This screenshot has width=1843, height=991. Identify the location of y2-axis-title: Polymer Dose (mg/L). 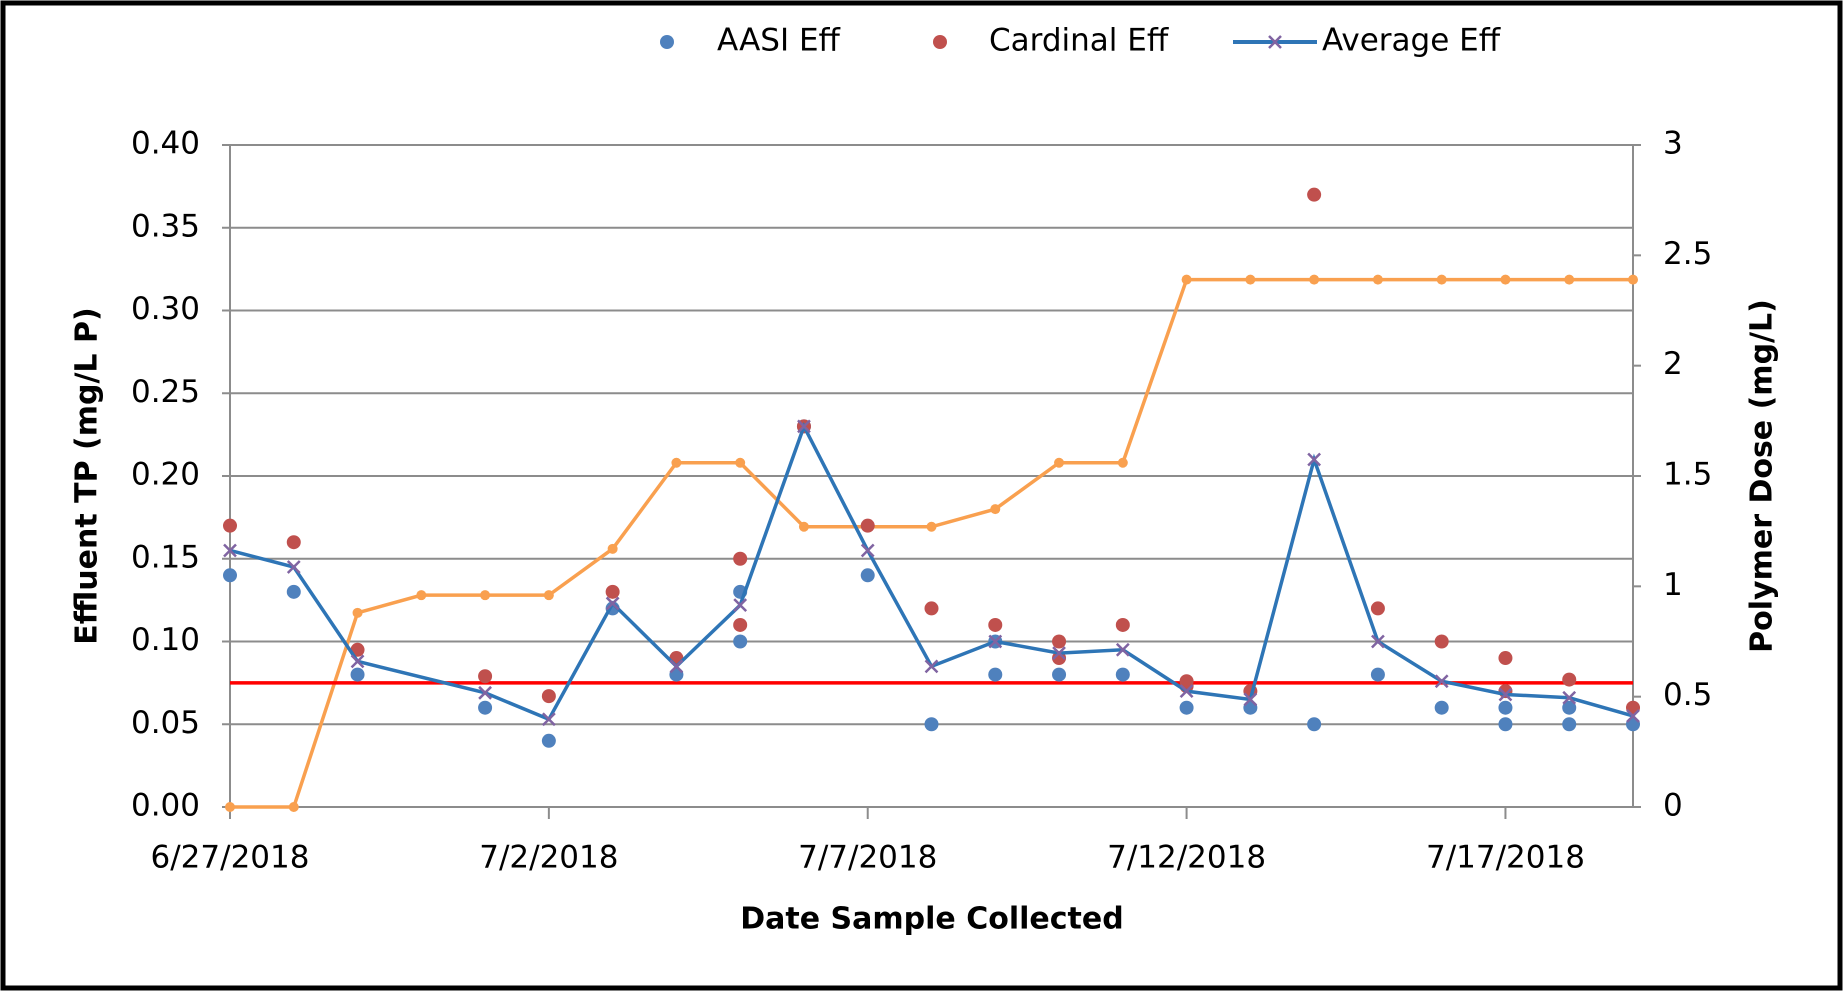
(1762, 476).